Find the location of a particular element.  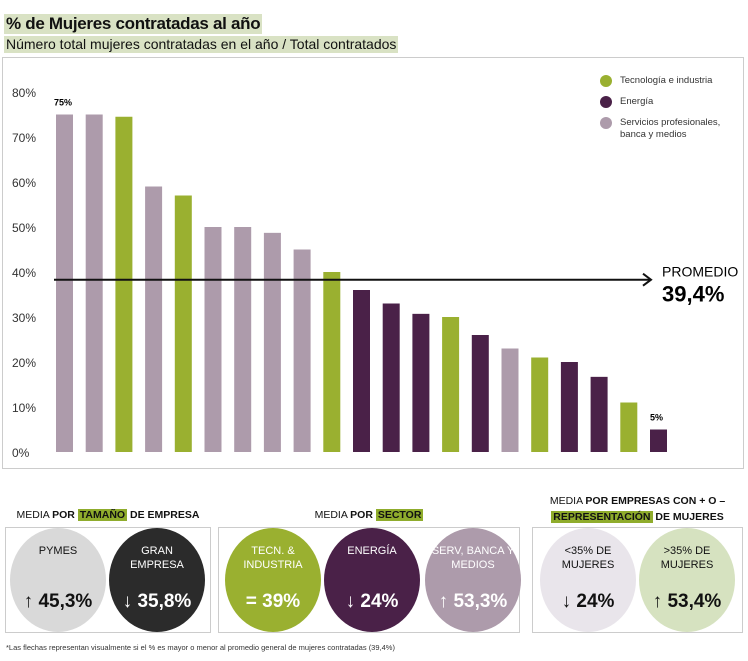

legend-label: Energía is located at coordinates (637, 101).